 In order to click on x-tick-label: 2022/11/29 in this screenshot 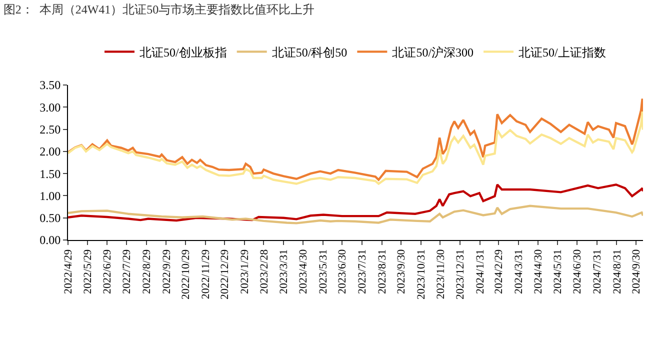, I will do `click(206, 274)`.